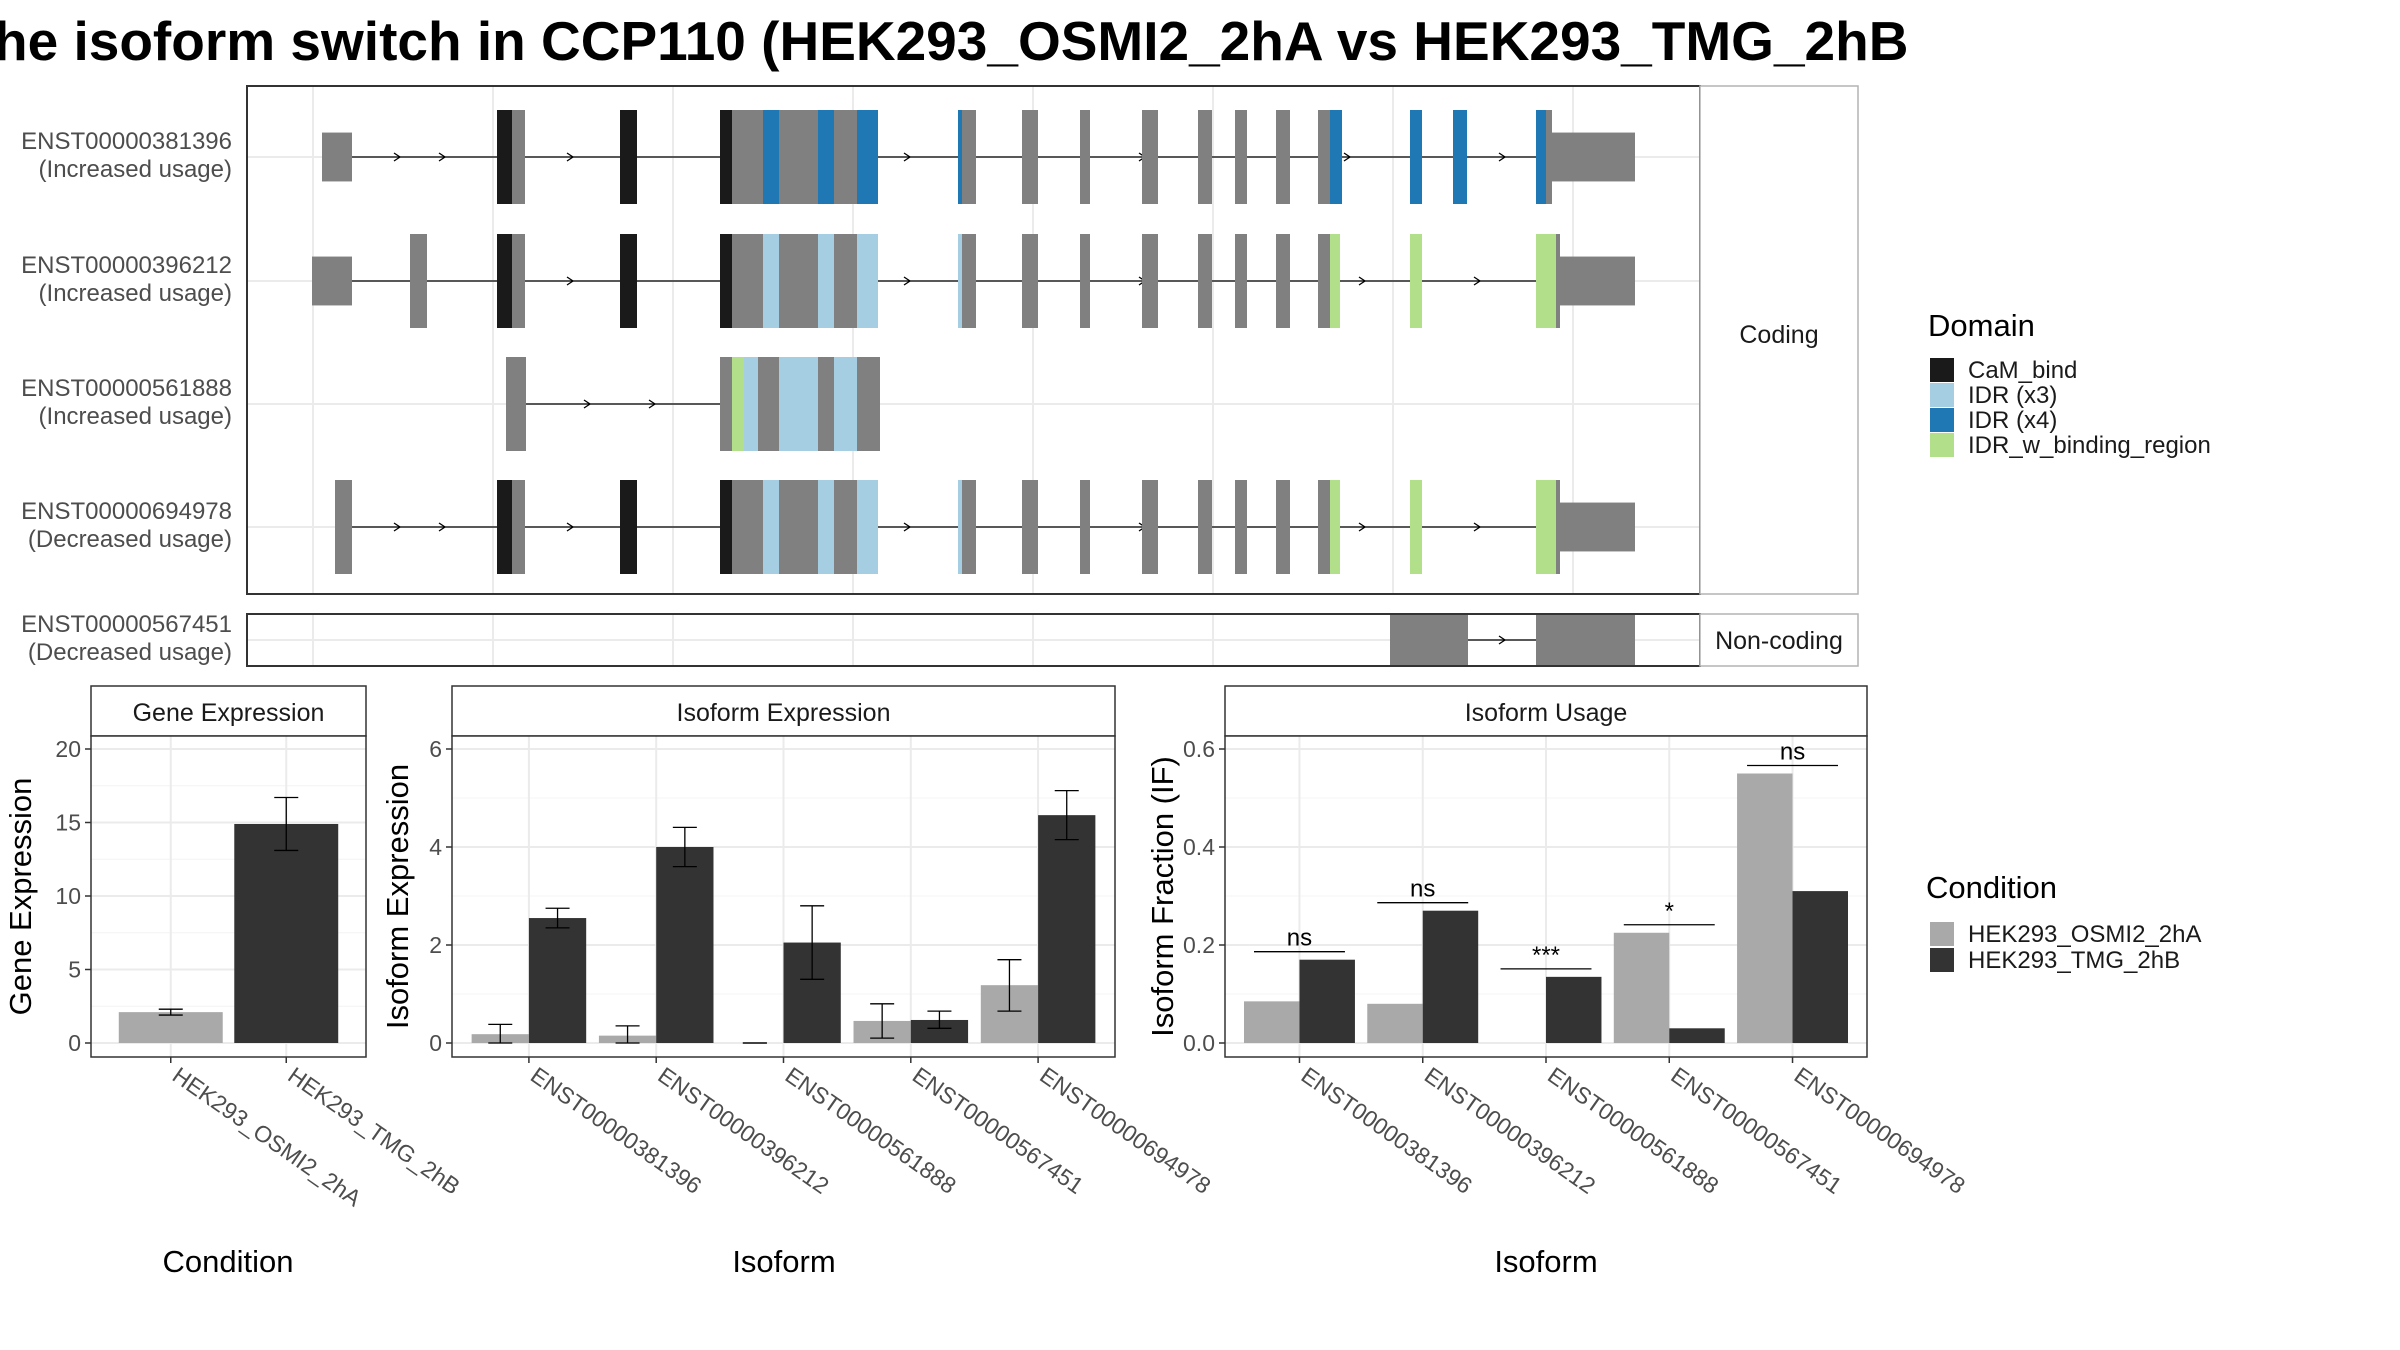 This screenshot has width=2400, height=1350. What do you see at coordinates (1546, 955) in the screenshot?
I see `significance-label: ***` at bounding box center [1546, 955].